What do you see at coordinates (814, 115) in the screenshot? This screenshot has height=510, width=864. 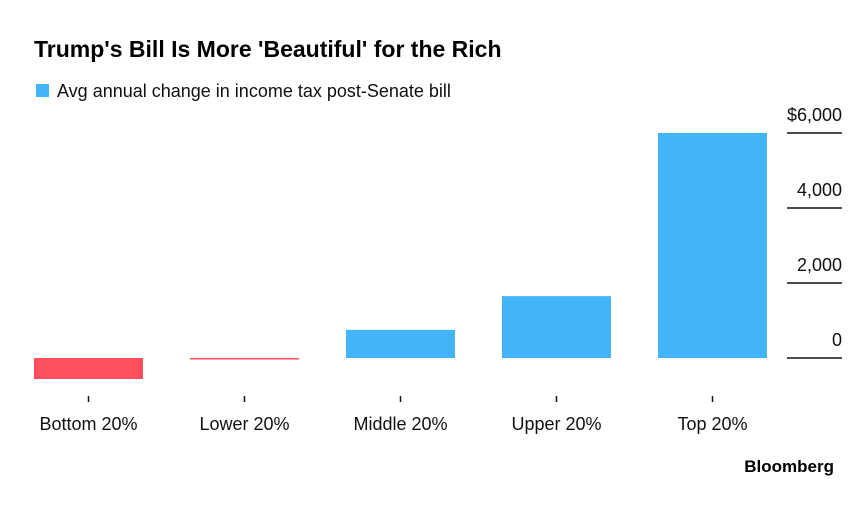 I see `y-tick-label: $6,000` at bounding box center [814, 115].